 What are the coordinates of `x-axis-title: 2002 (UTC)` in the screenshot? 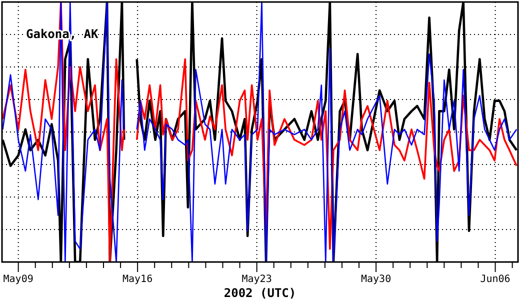 It's located at (260, 293).